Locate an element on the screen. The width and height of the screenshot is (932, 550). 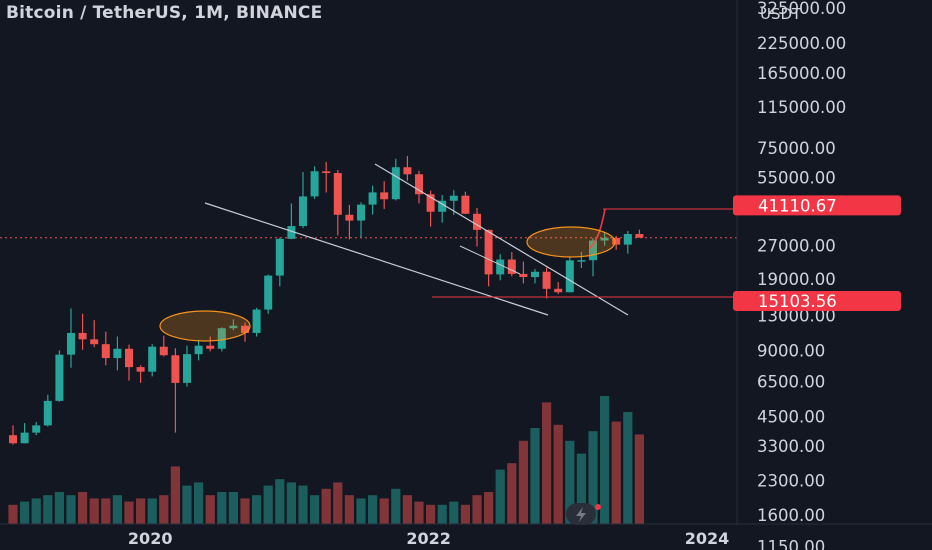
mid-trendline is located at coordinates (490, 260).